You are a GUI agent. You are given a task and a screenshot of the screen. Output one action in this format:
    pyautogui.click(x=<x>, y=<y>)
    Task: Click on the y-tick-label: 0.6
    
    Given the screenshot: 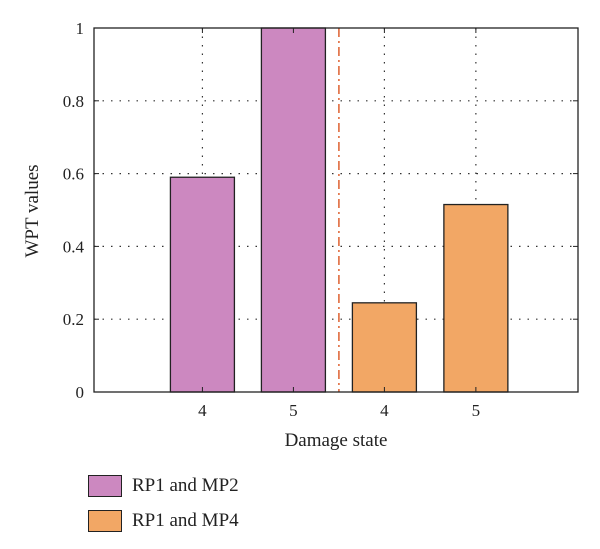 What is the action you would take?
    pyautogui.click(x=73, y=174)
    